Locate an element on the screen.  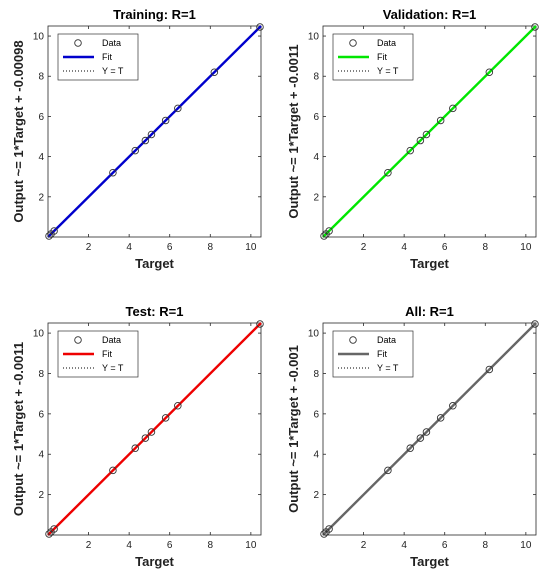
plot-title: Test: R=1 is located at coordinates (155, 311).